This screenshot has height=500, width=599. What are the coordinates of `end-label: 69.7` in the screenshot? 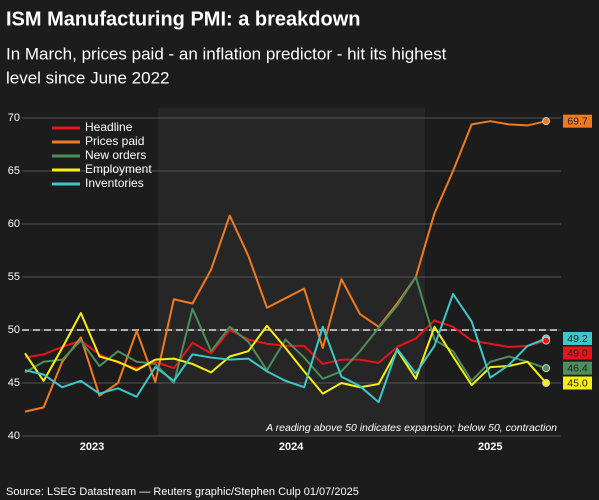 It's located at (577, 121).